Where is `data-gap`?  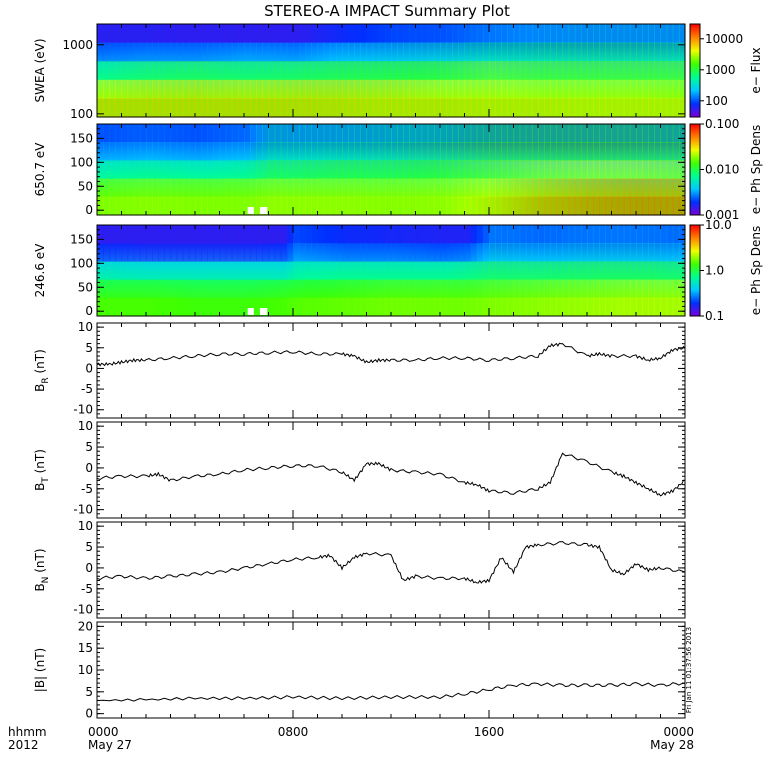 data-gap is located at coordinates (263, 210).